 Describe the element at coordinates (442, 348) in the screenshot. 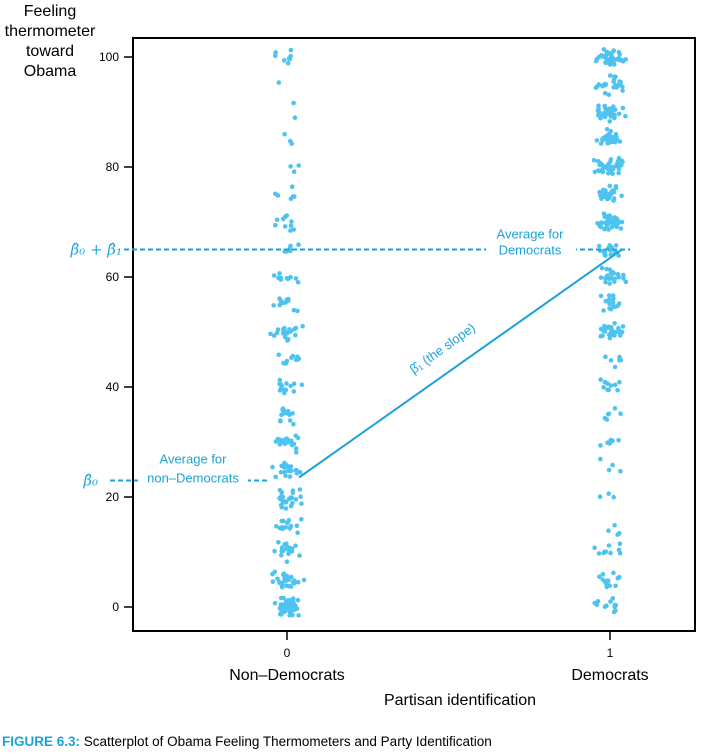

I see `slope-label: β̂₁ (the slope)` at that location.